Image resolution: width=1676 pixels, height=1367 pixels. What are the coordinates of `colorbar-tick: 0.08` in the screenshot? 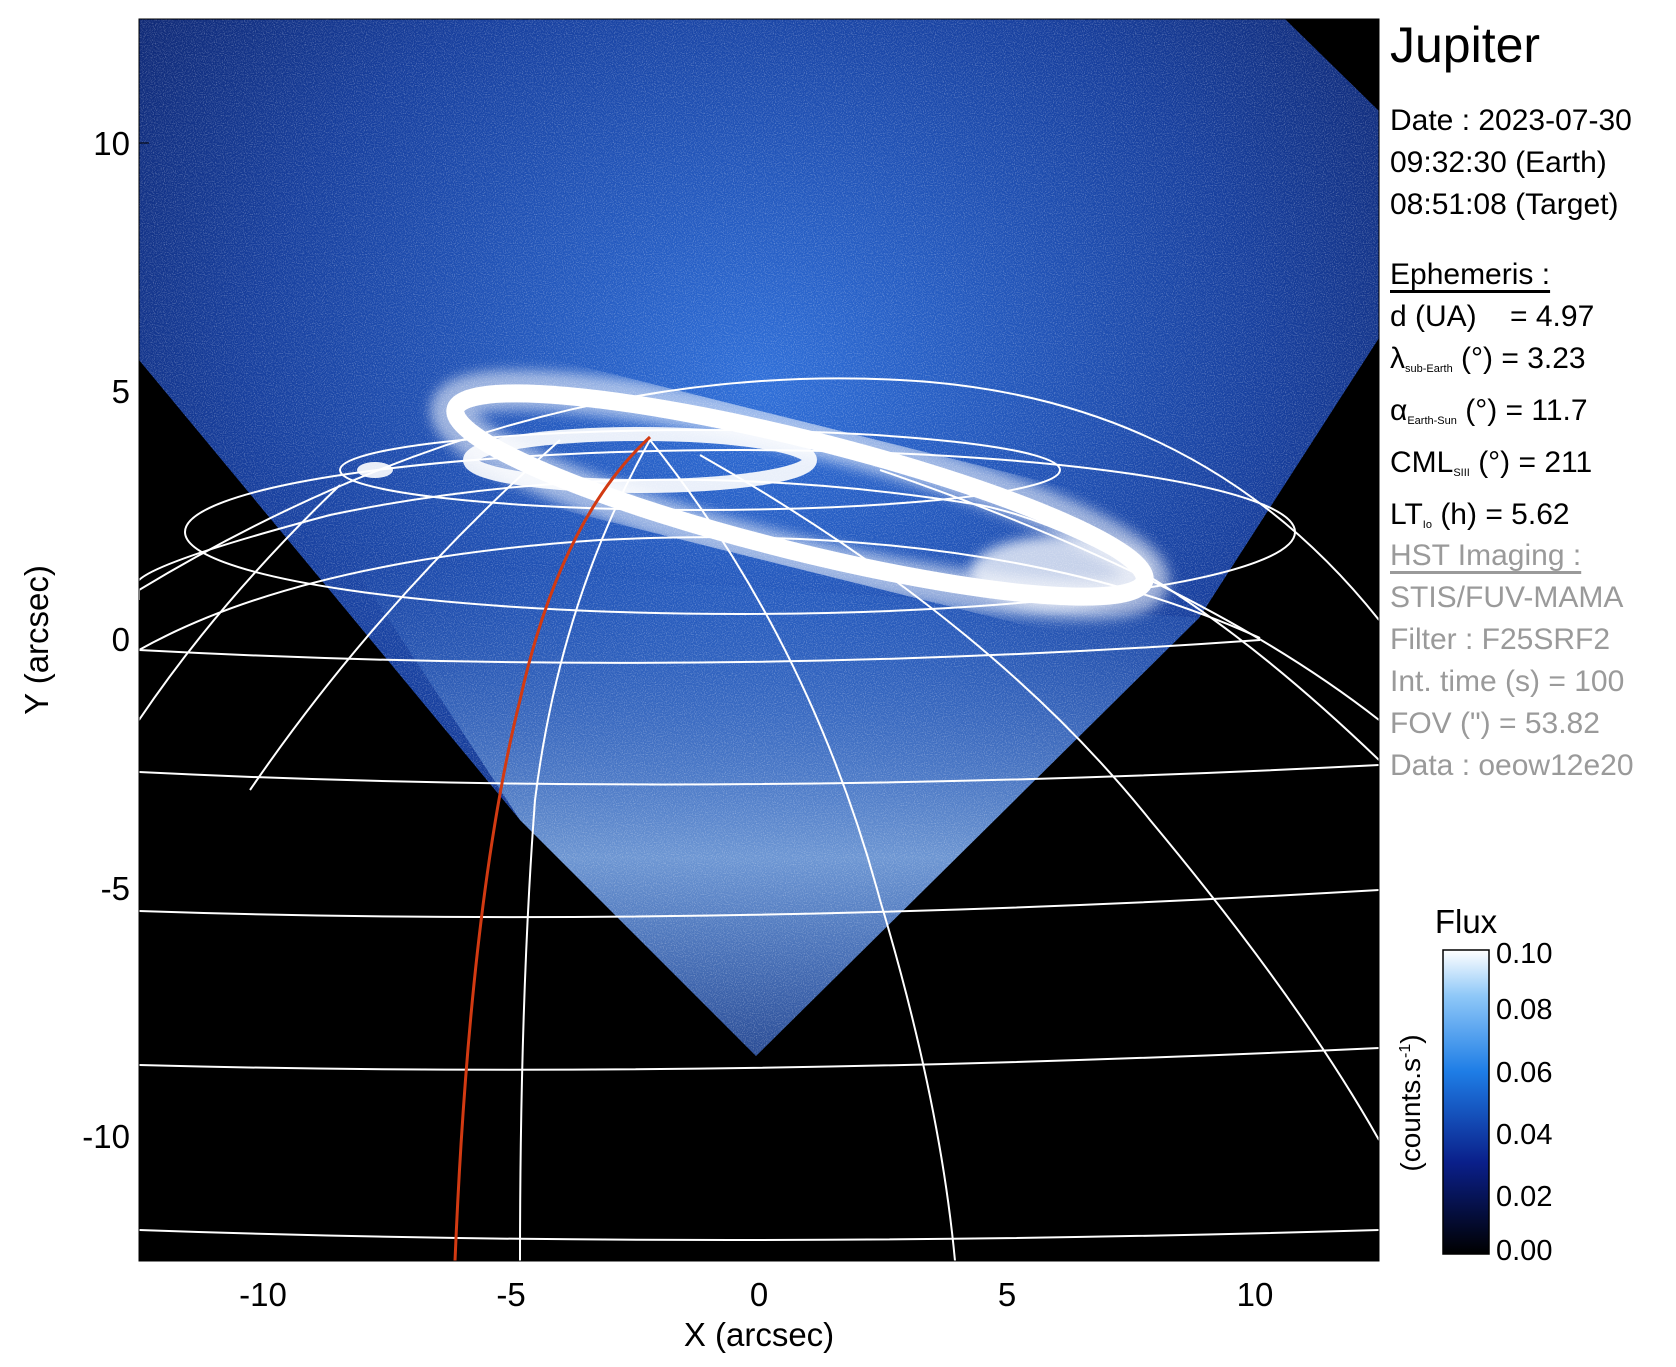 It's located at (1524, 1010).